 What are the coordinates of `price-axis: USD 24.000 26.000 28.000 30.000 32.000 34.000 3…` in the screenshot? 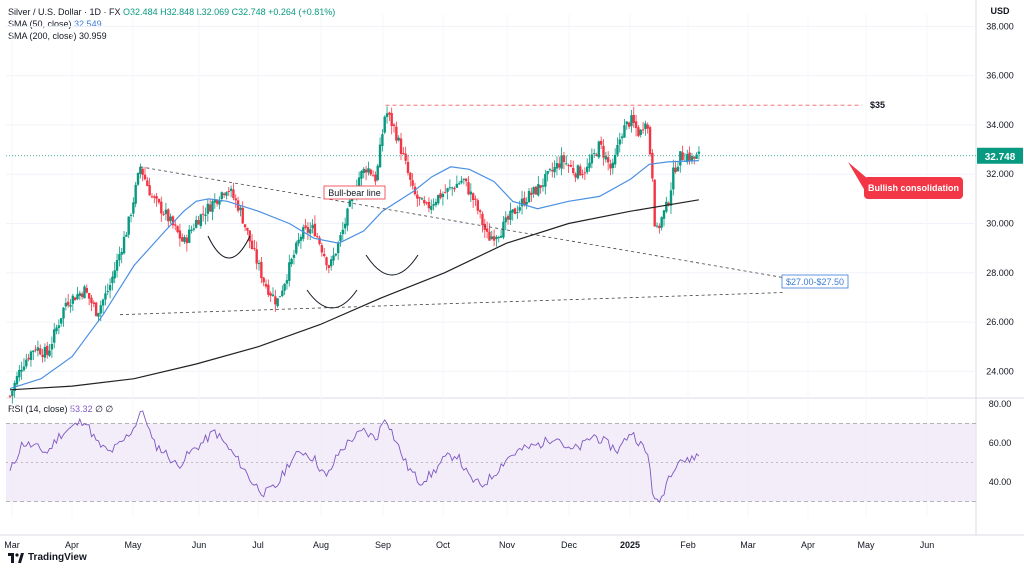 It's located at (1000, 191).